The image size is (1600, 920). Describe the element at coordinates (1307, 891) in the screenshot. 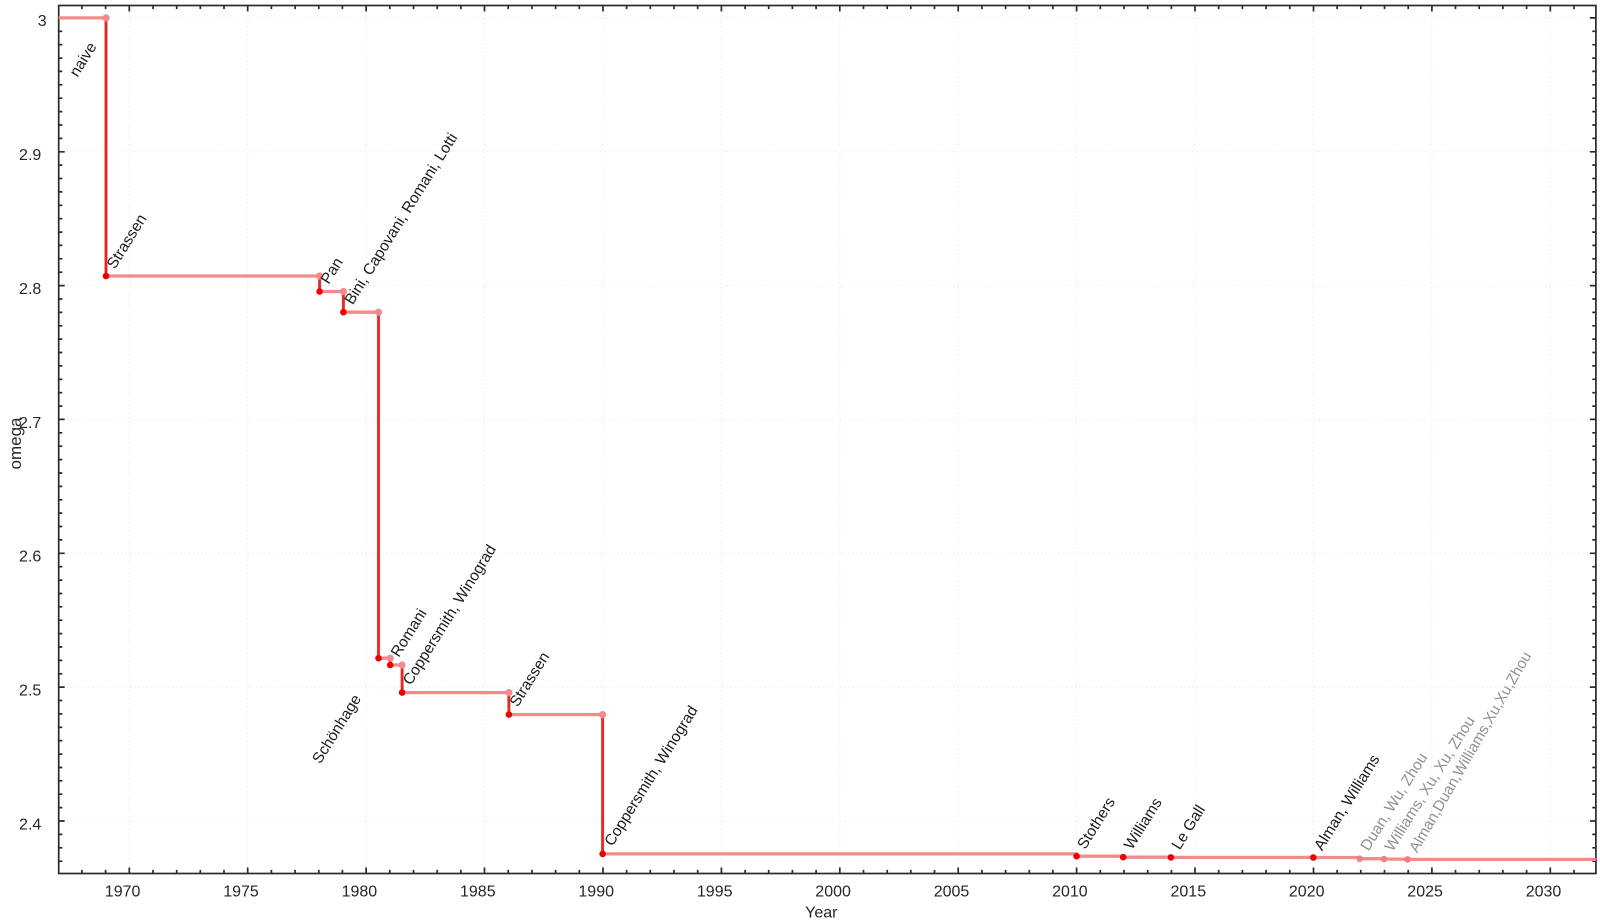

I see `svg-text: 2020` at that location.